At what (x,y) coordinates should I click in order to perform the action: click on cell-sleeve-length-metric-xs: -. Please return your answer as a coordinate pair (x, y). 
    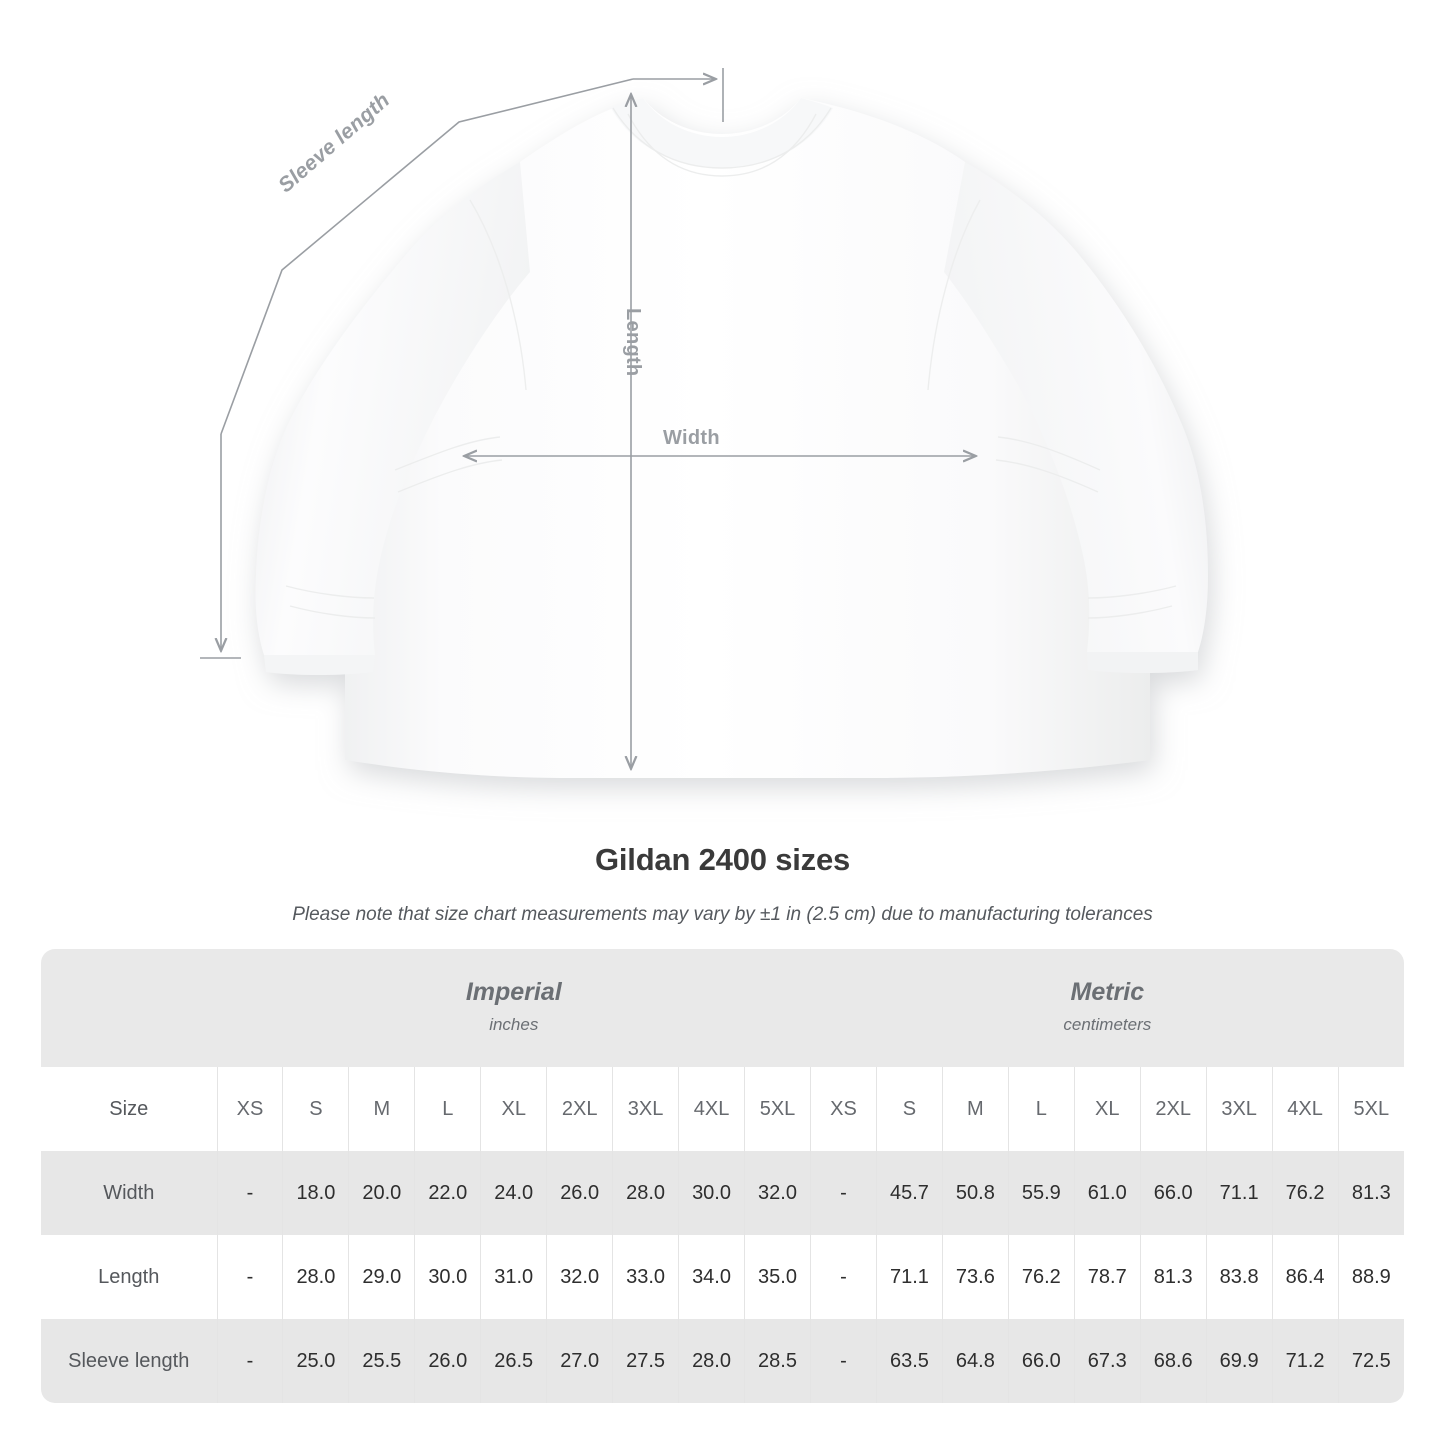
    Looking at the image, I should click on (843, 1361).